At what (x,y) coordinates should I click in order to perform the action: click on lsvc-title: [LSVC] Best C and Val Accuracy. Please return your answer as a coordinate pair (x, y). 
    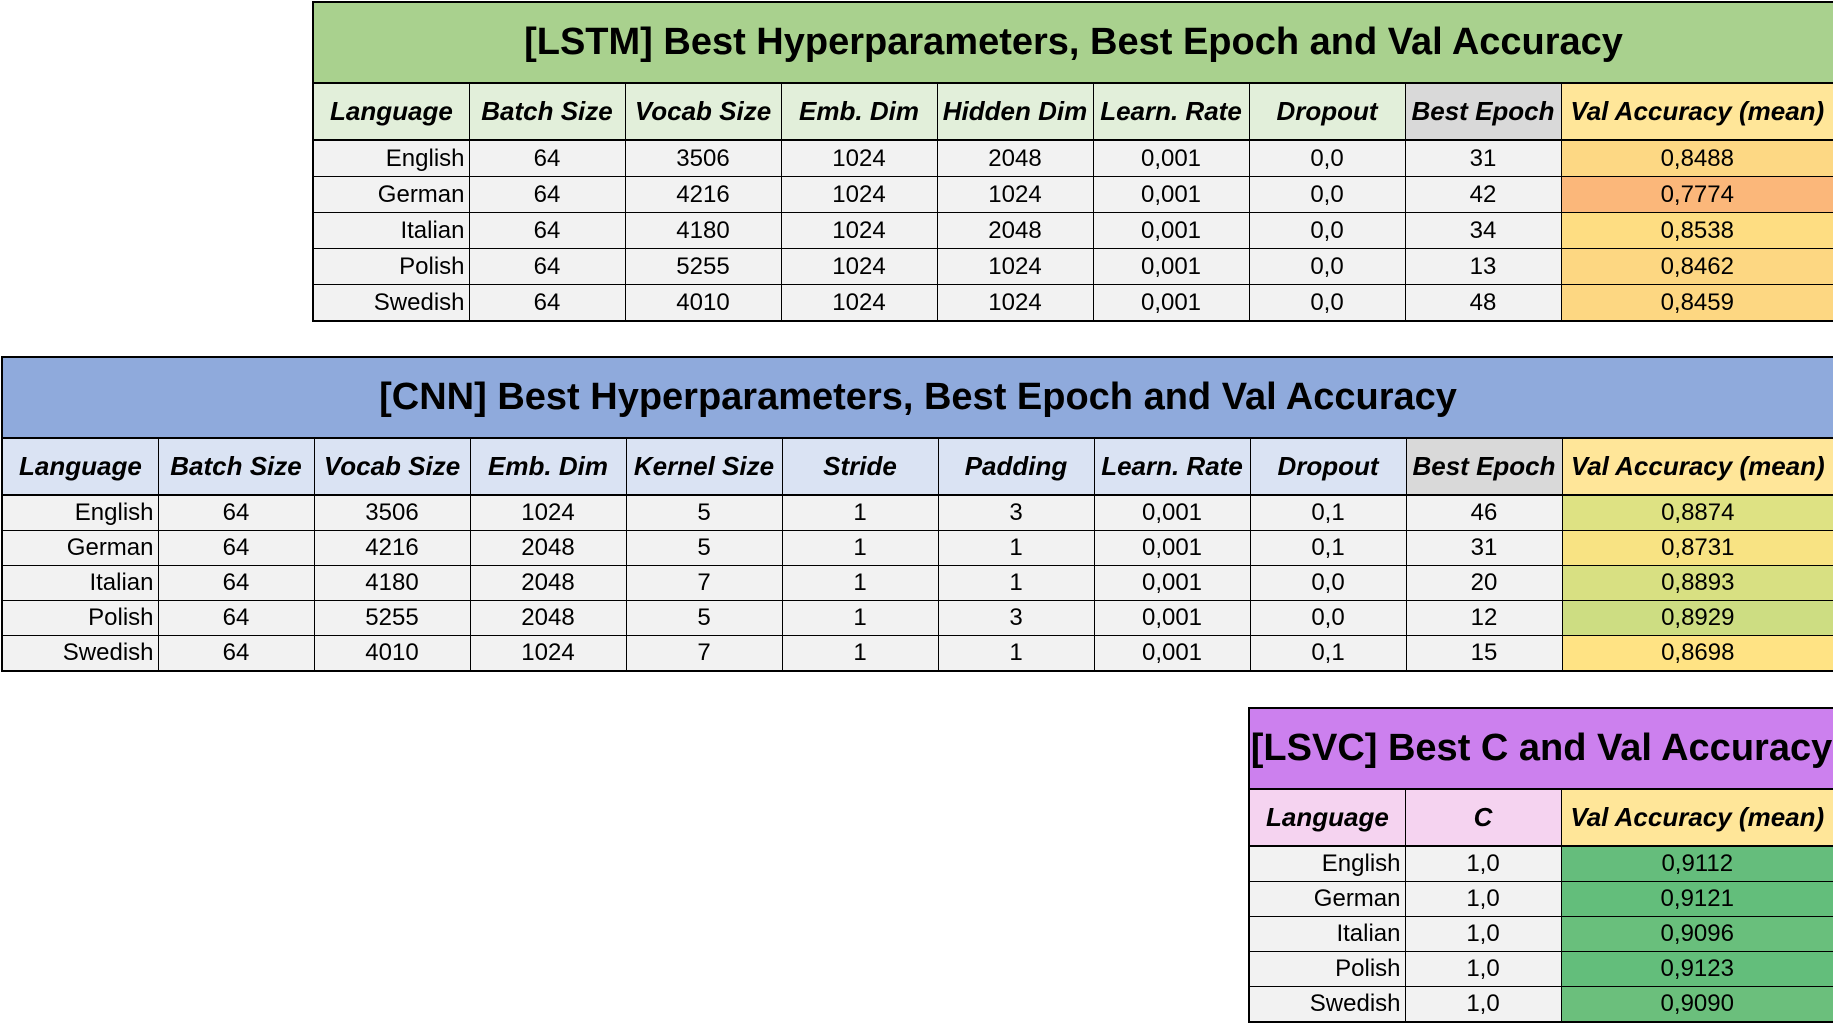
    Looking at the image, I should click on (1540, 748).